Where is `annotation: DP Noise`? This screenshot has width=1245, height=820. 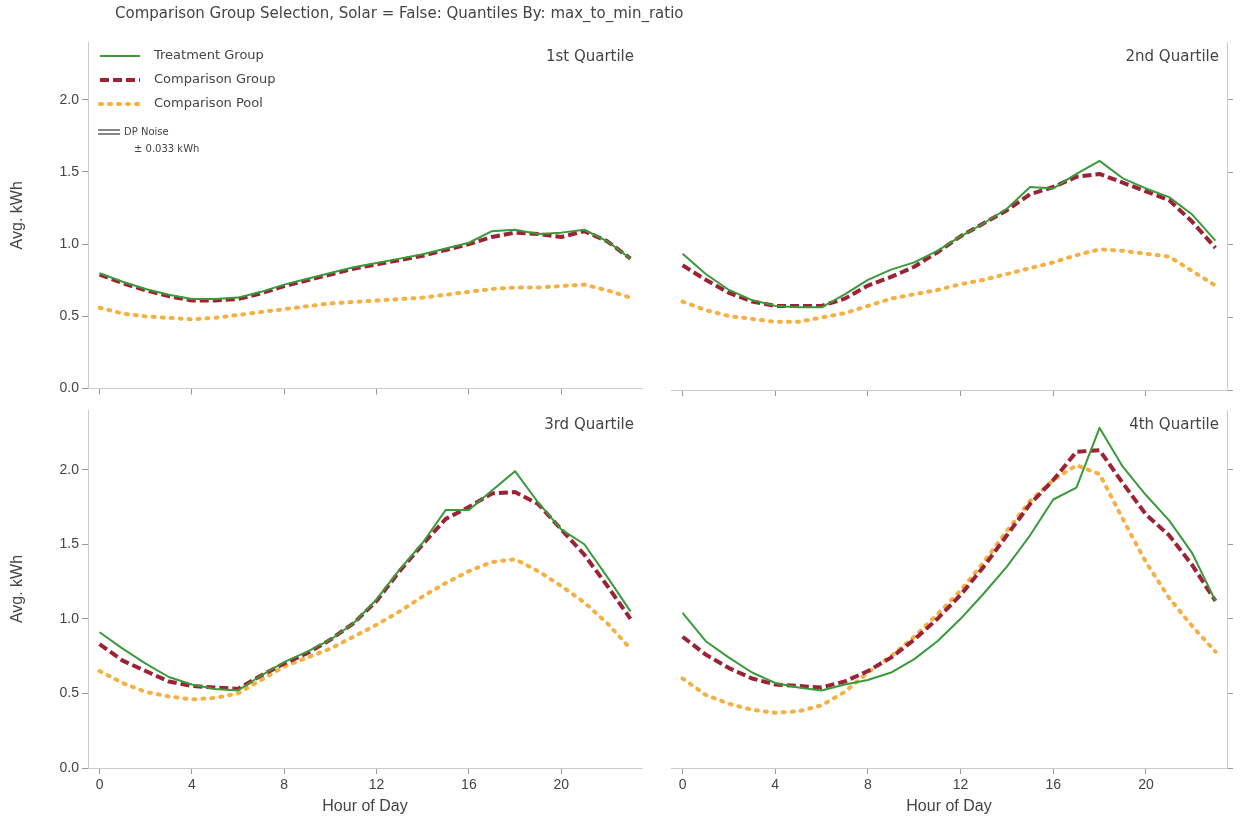
annotation: DP Noise is located at coordinates (146, 131).